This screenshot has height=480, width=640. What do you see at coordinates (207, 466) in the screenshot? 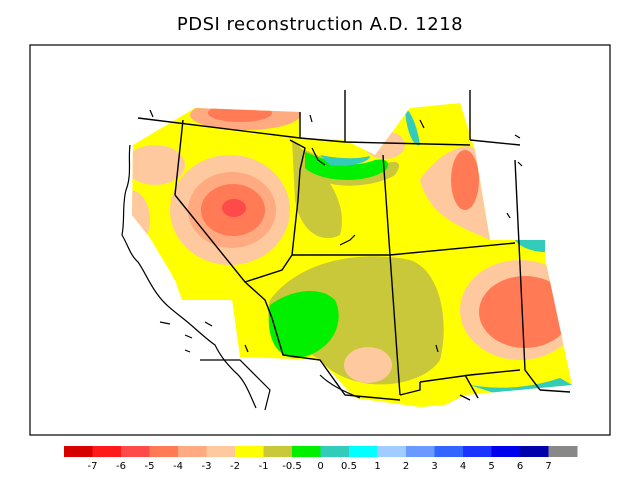
I see `legend-tick-label: -3` at bounding box center [207, 466].